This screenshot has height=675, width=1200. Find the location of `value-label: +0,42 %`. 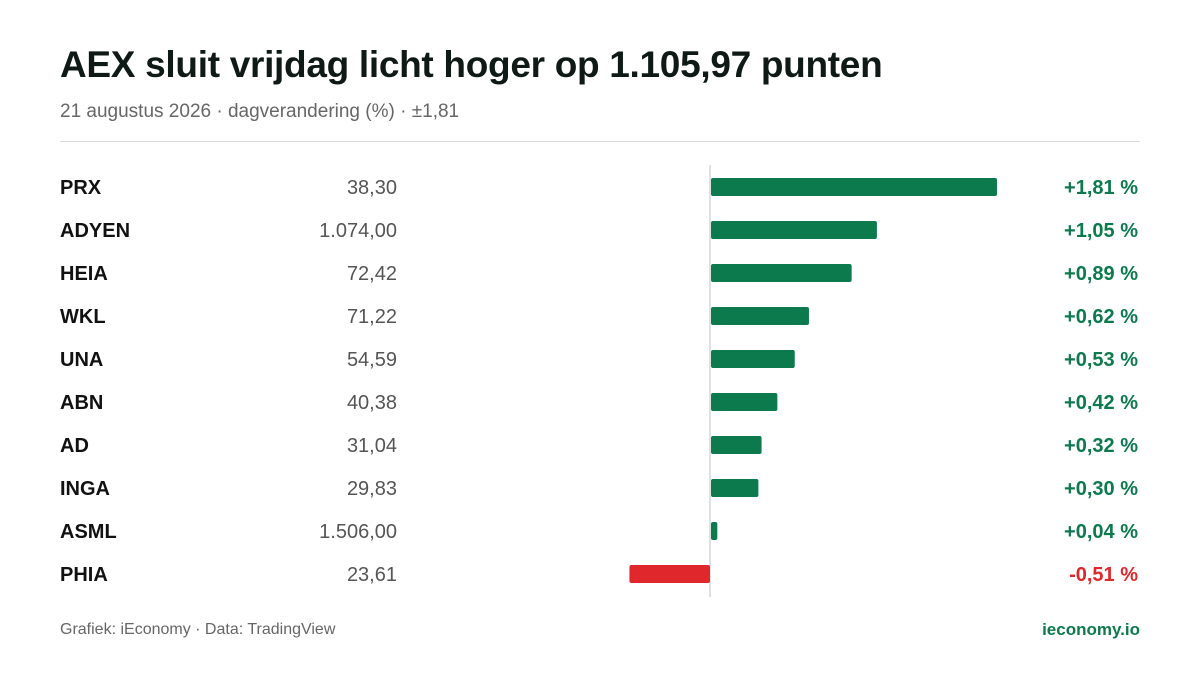

value-label: +0,42 % is located at coordinates (1101, 403).